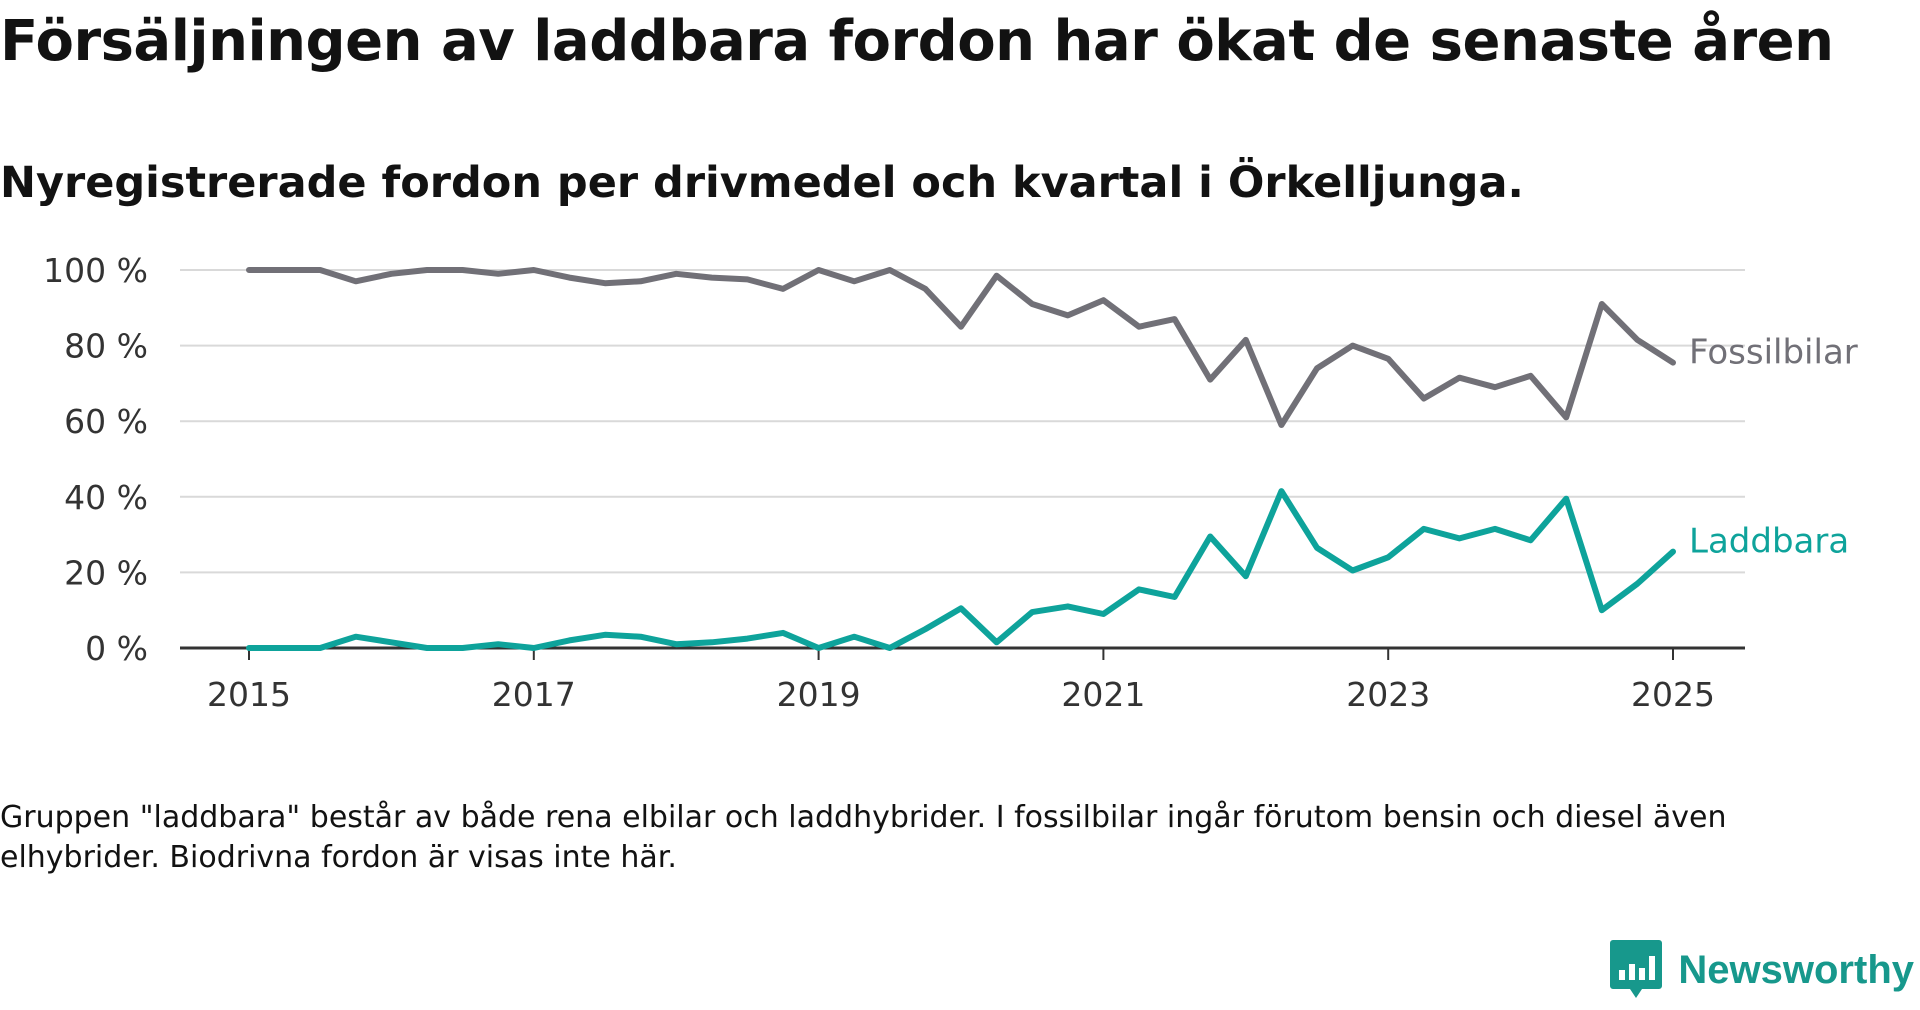 This screenshot has height=1010, width=1920. I want to click on y-axis-labels: 0 % 20 % 40 % 60 % 80 % 100 %, so click(95, 459).